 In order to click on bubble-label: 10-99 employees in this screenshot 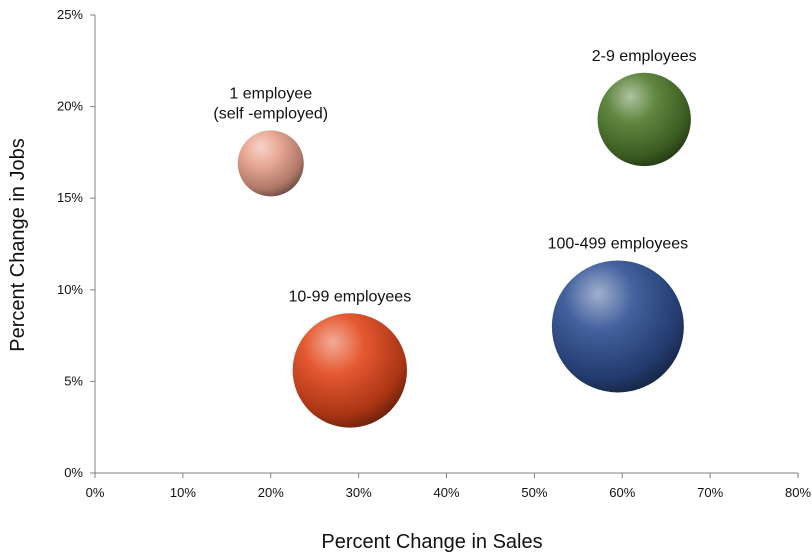, I will do `click(349, 296)`.